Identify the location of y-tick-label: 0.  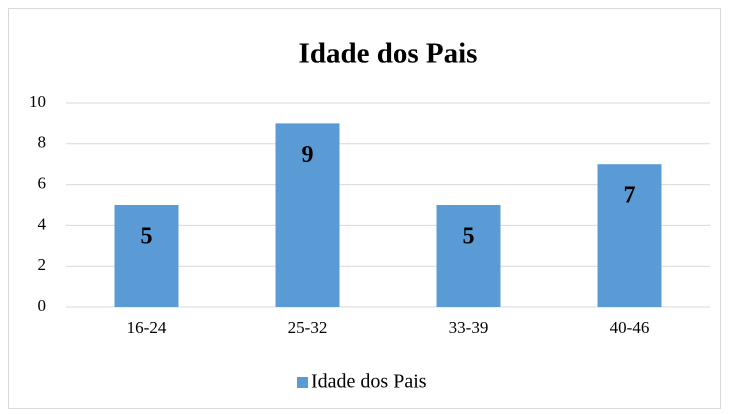
(42, 305).